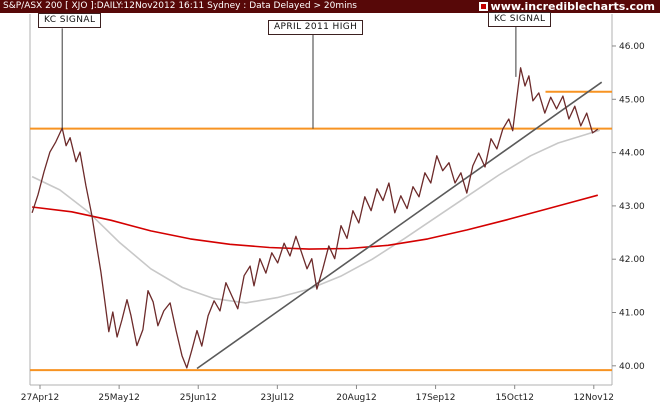 The height and width of the screenshot is (420, 660). I want to click on x-axis-label: 15Oct12, so click(514, 398).